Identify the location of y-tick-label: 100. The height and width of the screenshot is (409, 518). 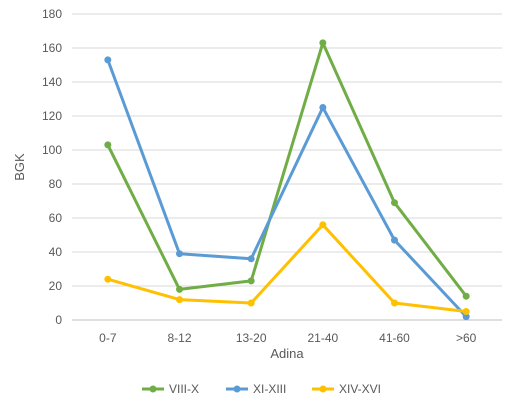
(52, 150).